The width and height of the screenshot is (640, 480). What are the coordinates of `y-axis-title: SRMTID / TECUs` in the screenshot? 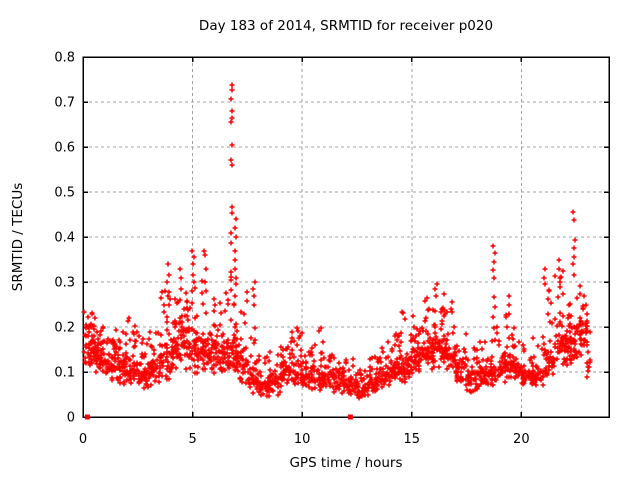 It's located at (18, 237).